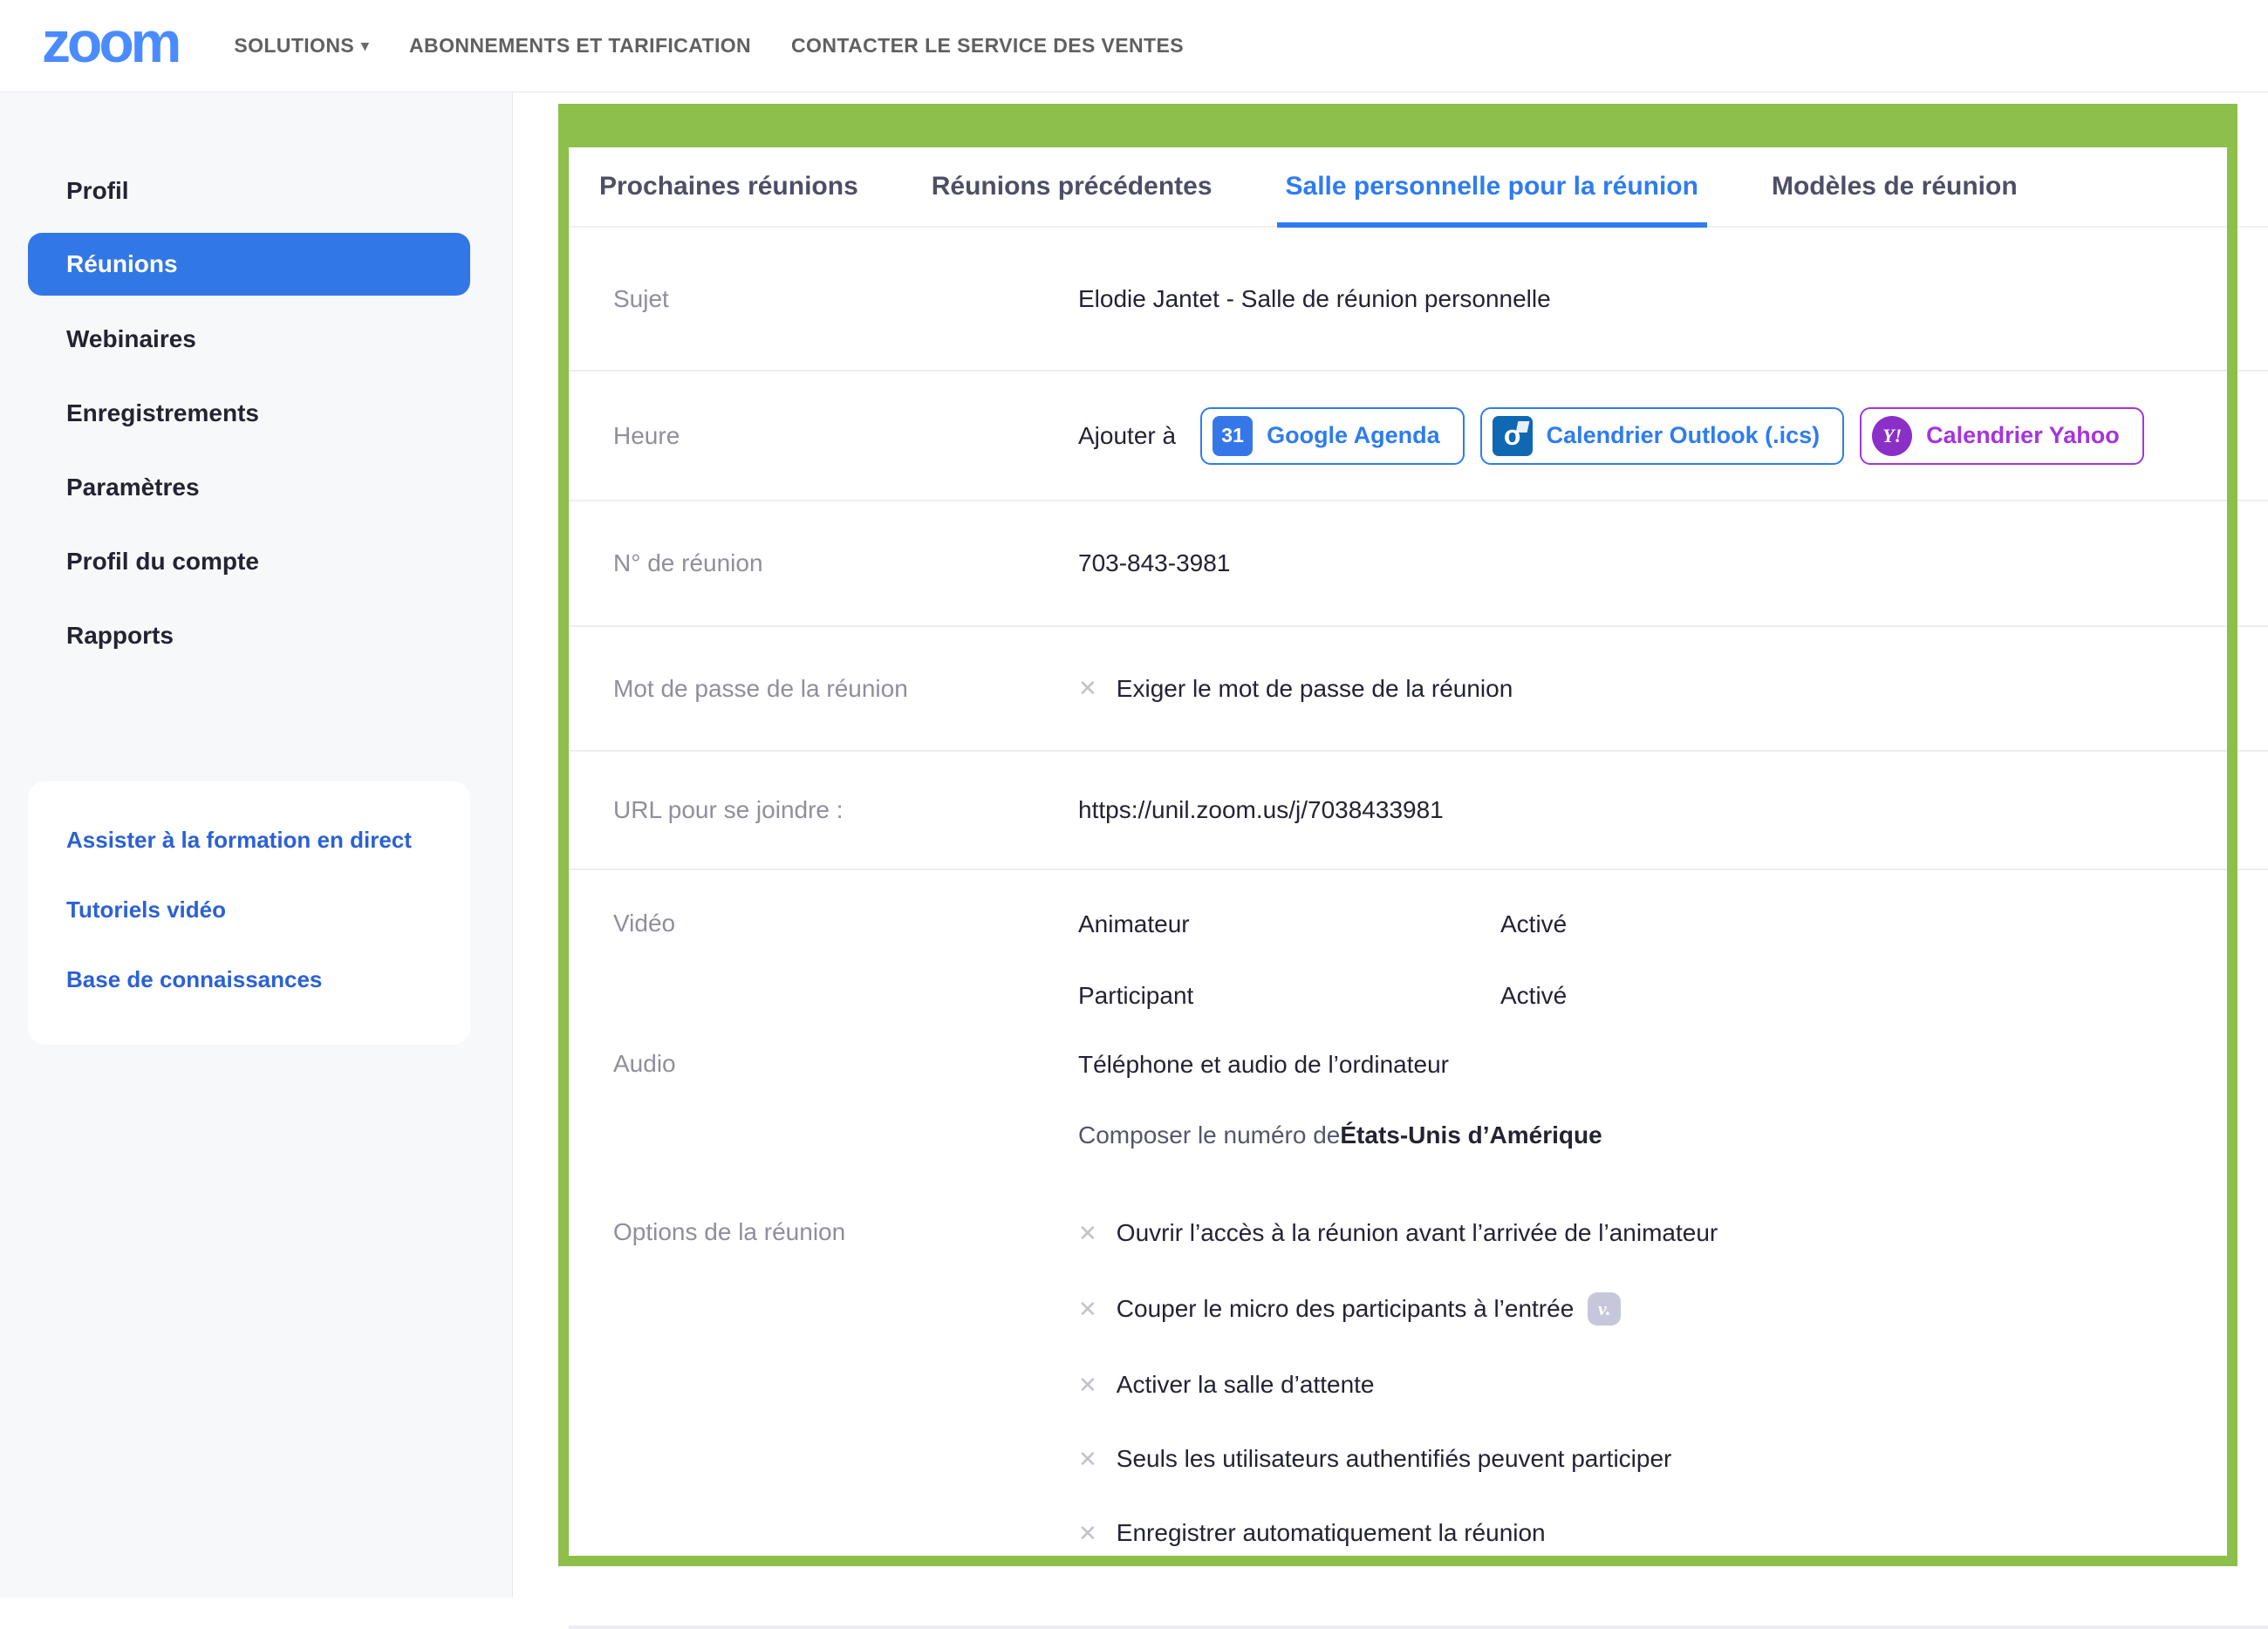 Image resolution: width=2268 pixels, height=1629 pixels. What do you see at coordinates (1155, 562) in the screenshot?
I see `meeting-id-value: 703-843-3981` at bounding box center [1155, 562].